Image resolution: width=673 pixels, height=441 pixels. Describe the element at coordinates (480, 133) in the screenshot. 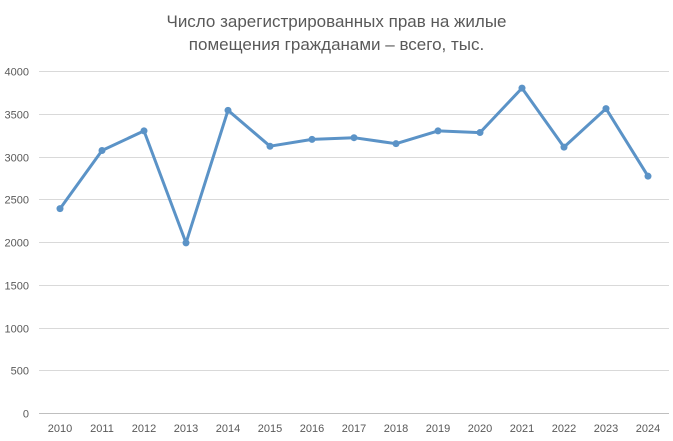

I see `data-point-2020` at that location.